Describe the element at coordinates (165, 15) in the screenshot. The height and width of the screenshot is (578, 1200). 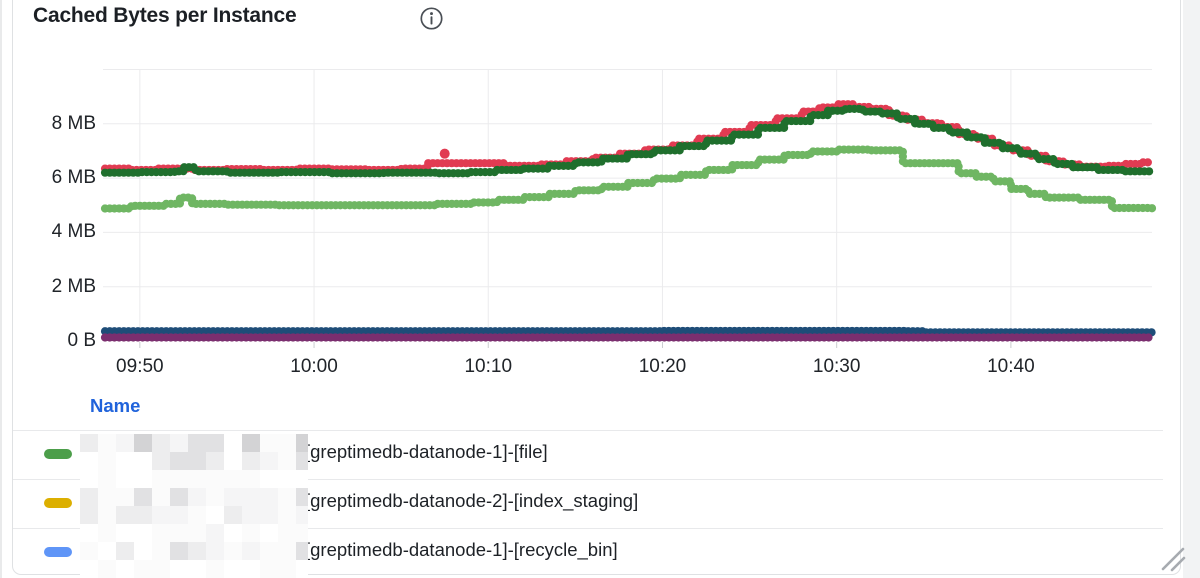
I see `page-title: Cached Bytes per Instance` at that location.